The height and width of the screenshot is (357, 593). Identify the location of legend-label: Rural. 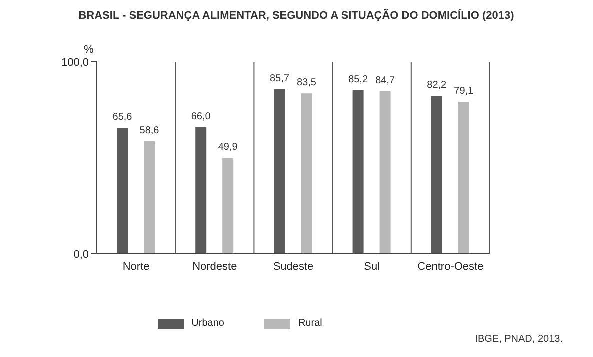
(309, 323).